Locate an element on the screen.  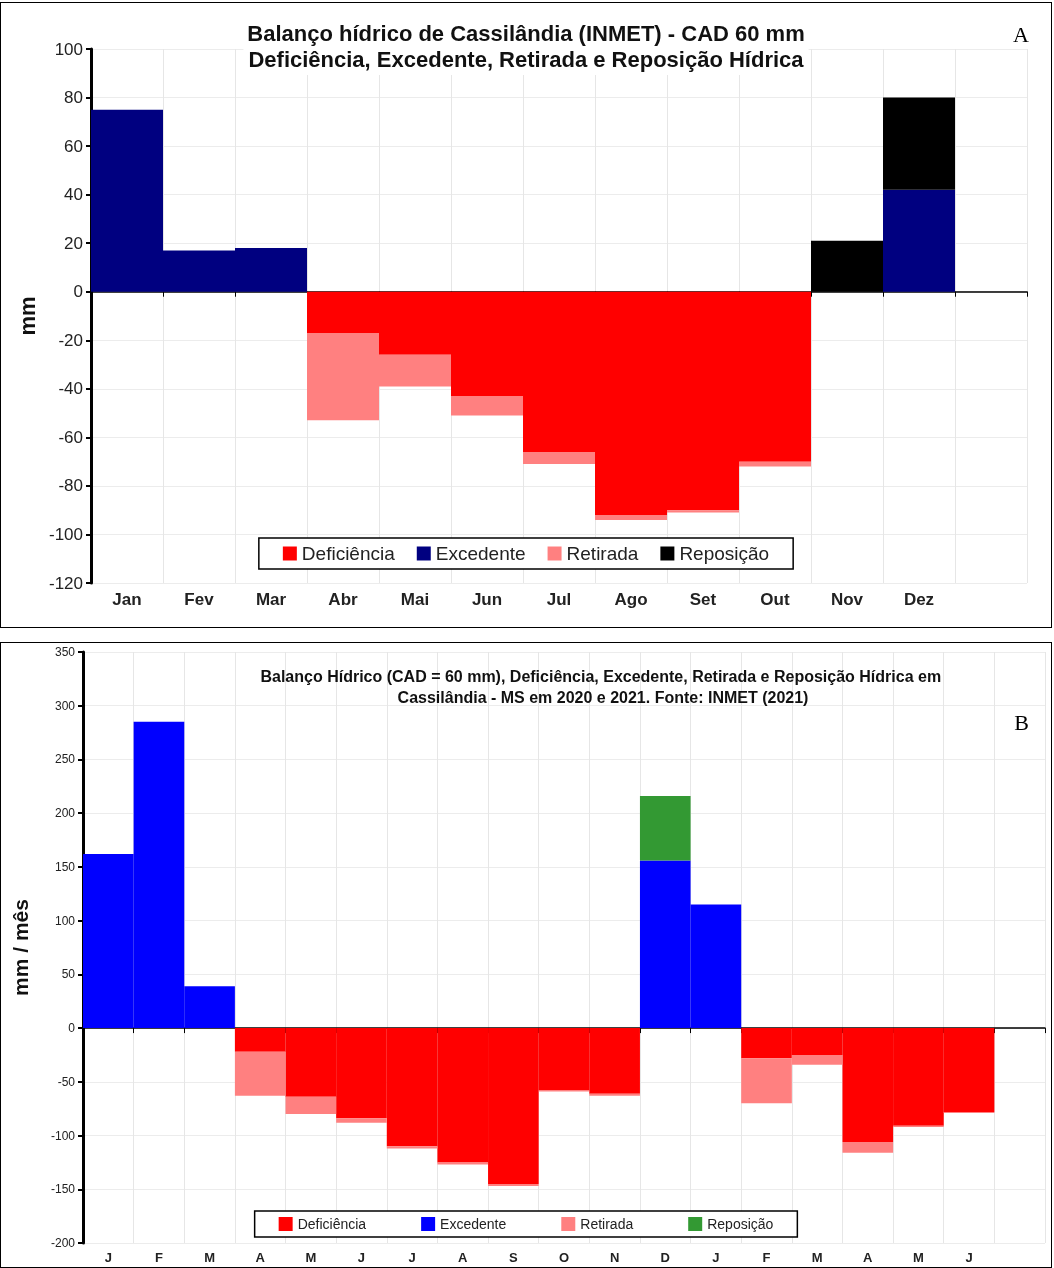
text: Balanço Hídrico (CAD = 60 mm), Deficiência, Excedente, Retirada e Reposição Hídrica em Cassilândia - MS em 2020 e 2021. Fonte: INMET (2021) is located at coordinates (603, 687).